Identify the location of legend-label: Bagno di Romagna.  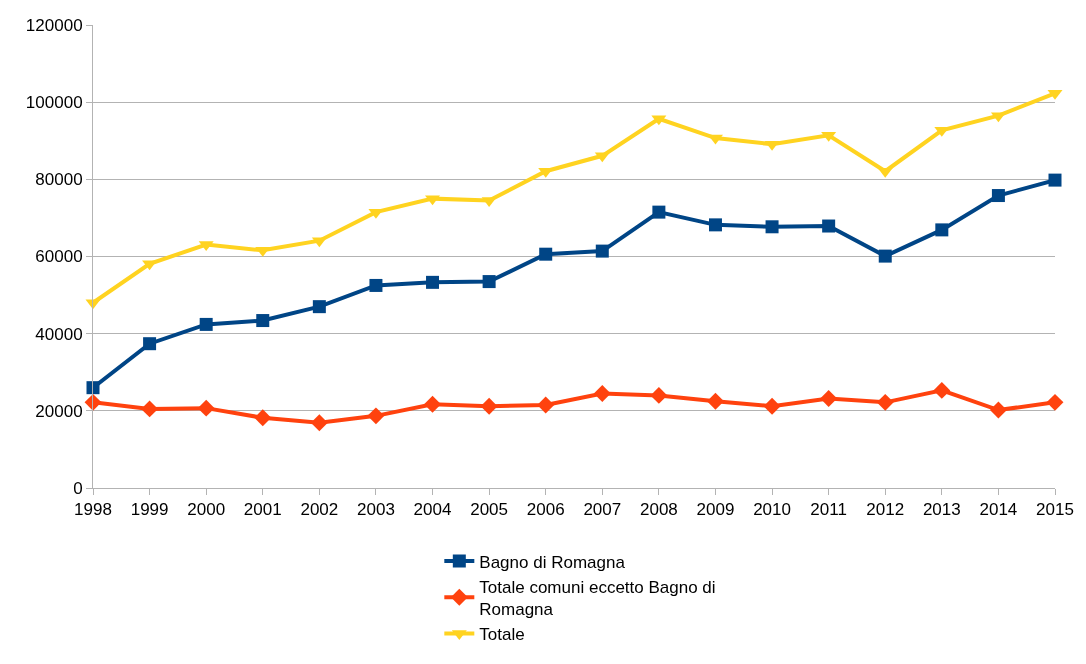
(552, 562).